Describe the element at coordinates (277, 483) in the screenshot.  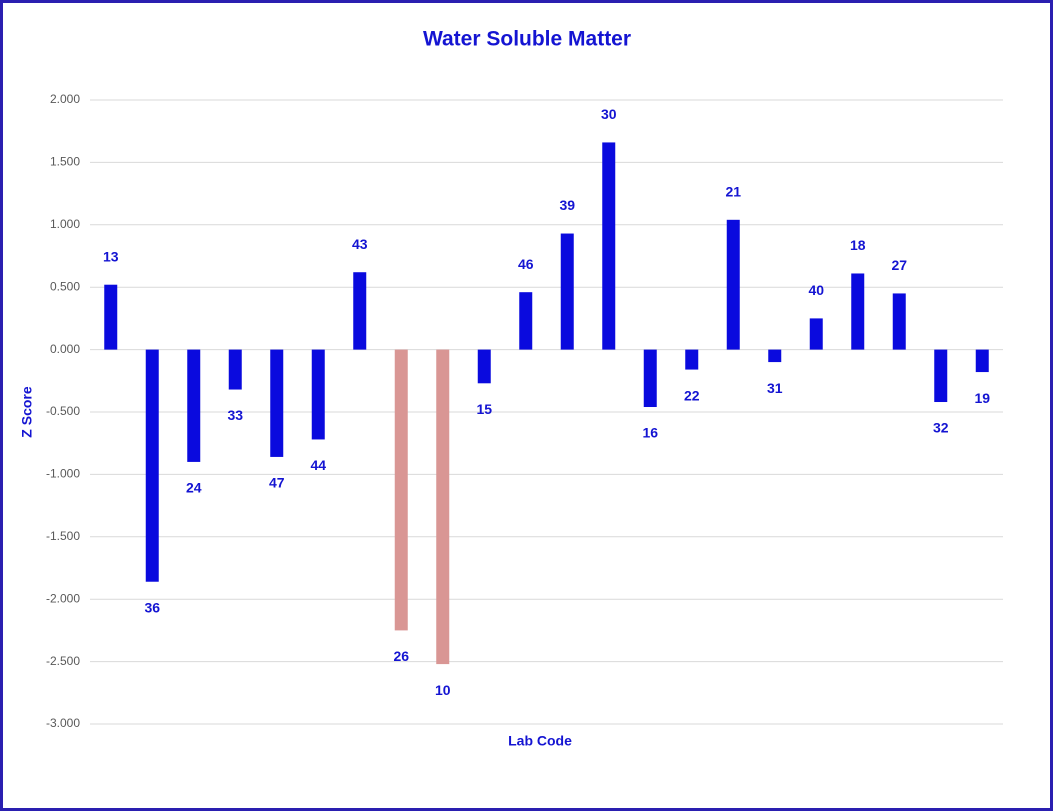
I see `bar-label: 47` at that location.